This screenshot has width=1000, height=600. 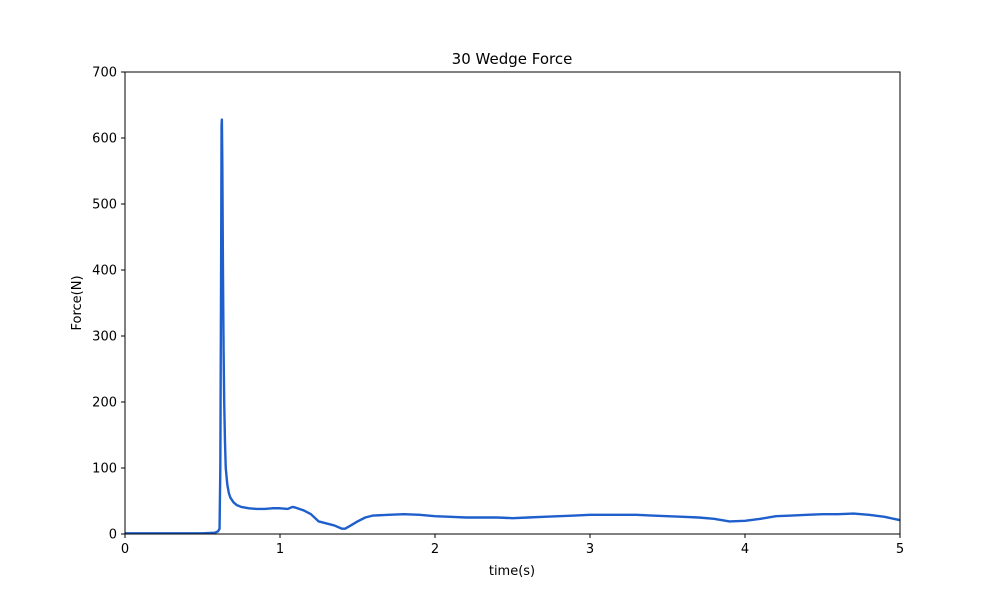 What do you see at coordinates (108, 304) in the screenshot?
I see `y-axis-ticks: 0 100 200 300 400 500 600 700` at bounding box center [108, 304].